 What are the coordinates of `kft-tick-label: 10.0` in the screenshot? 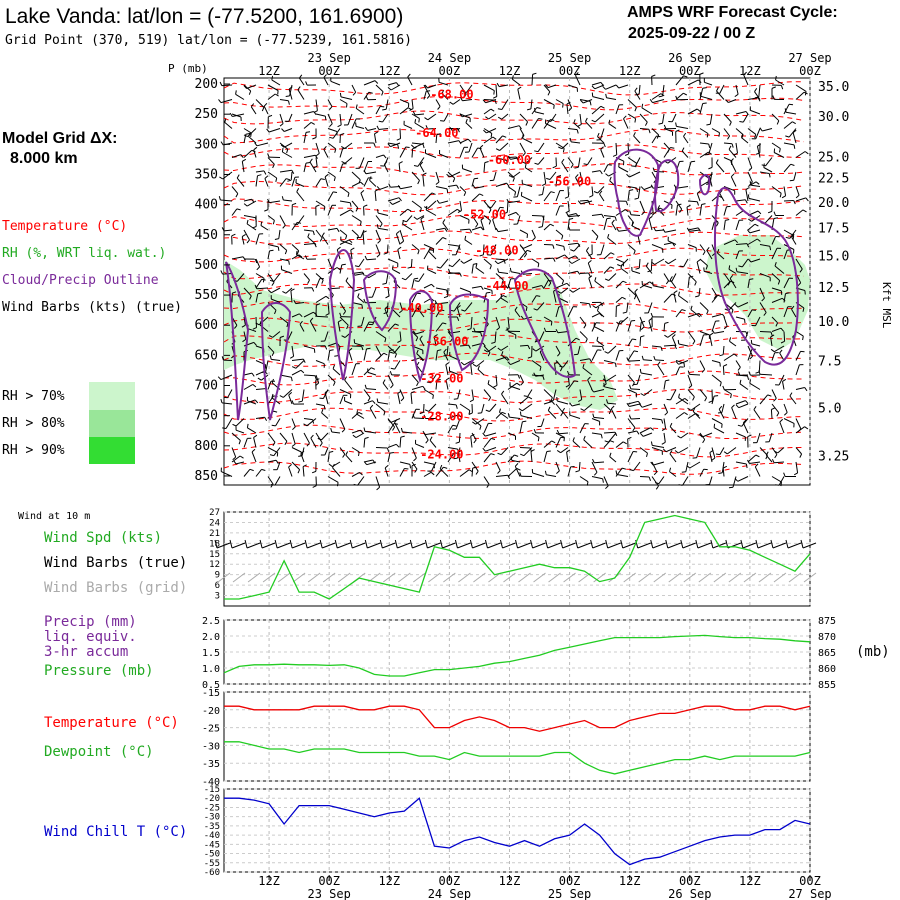 It's located at (833, 322).